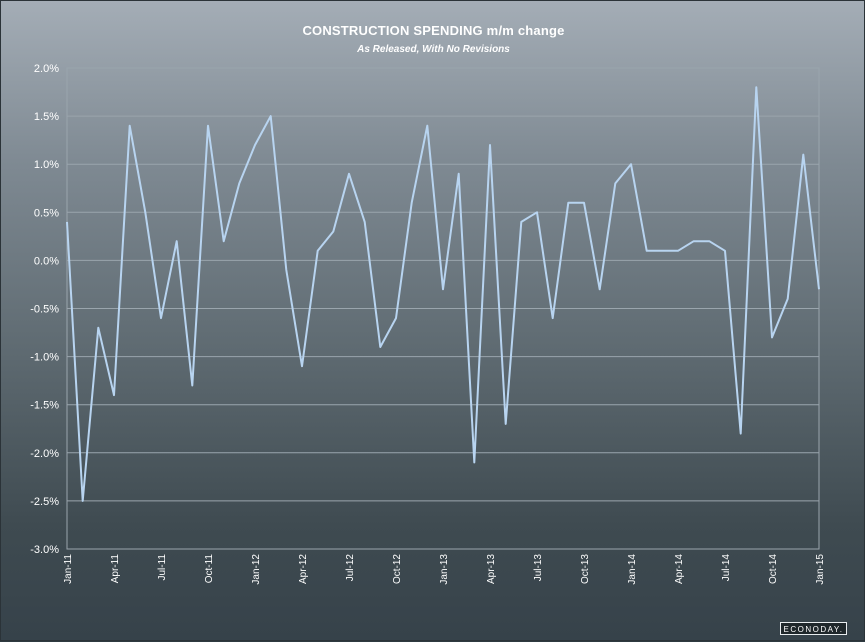 The width and height of the screenshot is (865, 642). I want to click on x-tick-label: Oct-14, so click(773, 569).